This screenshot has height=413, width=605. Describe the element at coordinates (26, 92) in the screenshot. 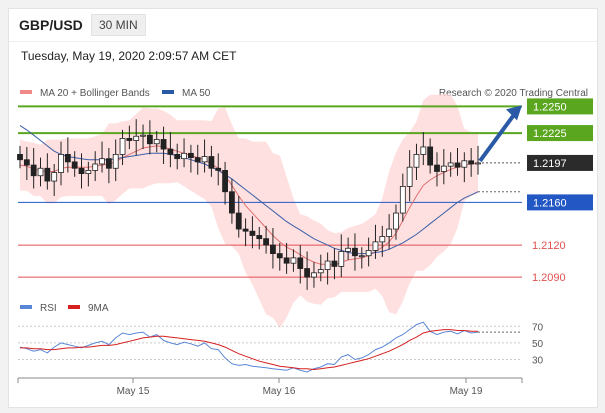

I see `legend-ma20-swatch` at that location.